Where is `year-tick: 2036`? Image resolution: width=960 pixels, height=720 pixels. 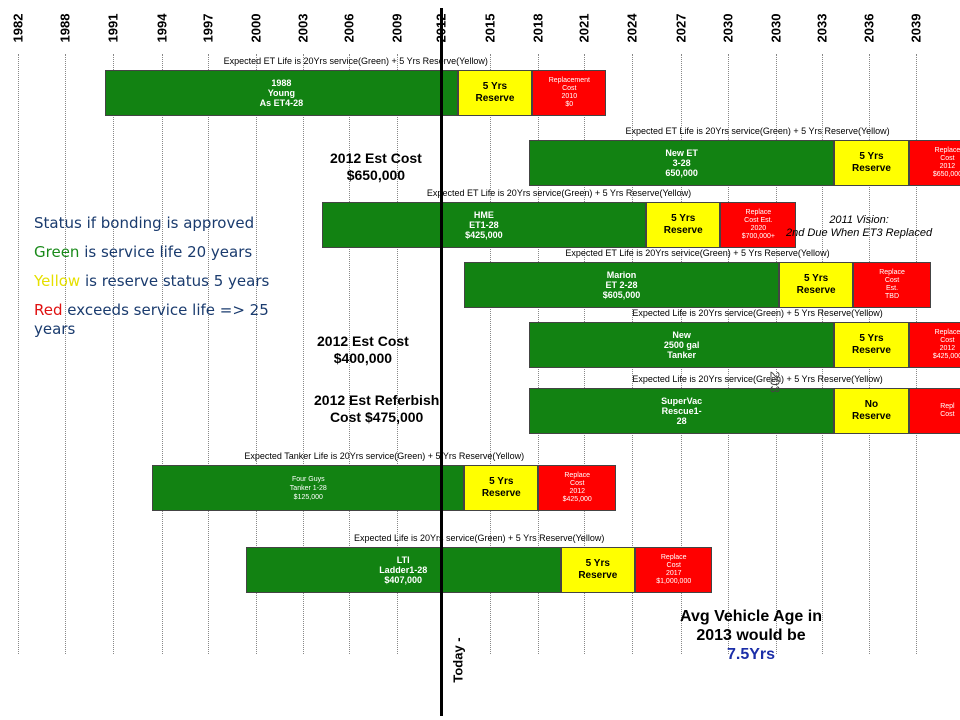 year-tick: 2036 is located at coordinates (869, 28).